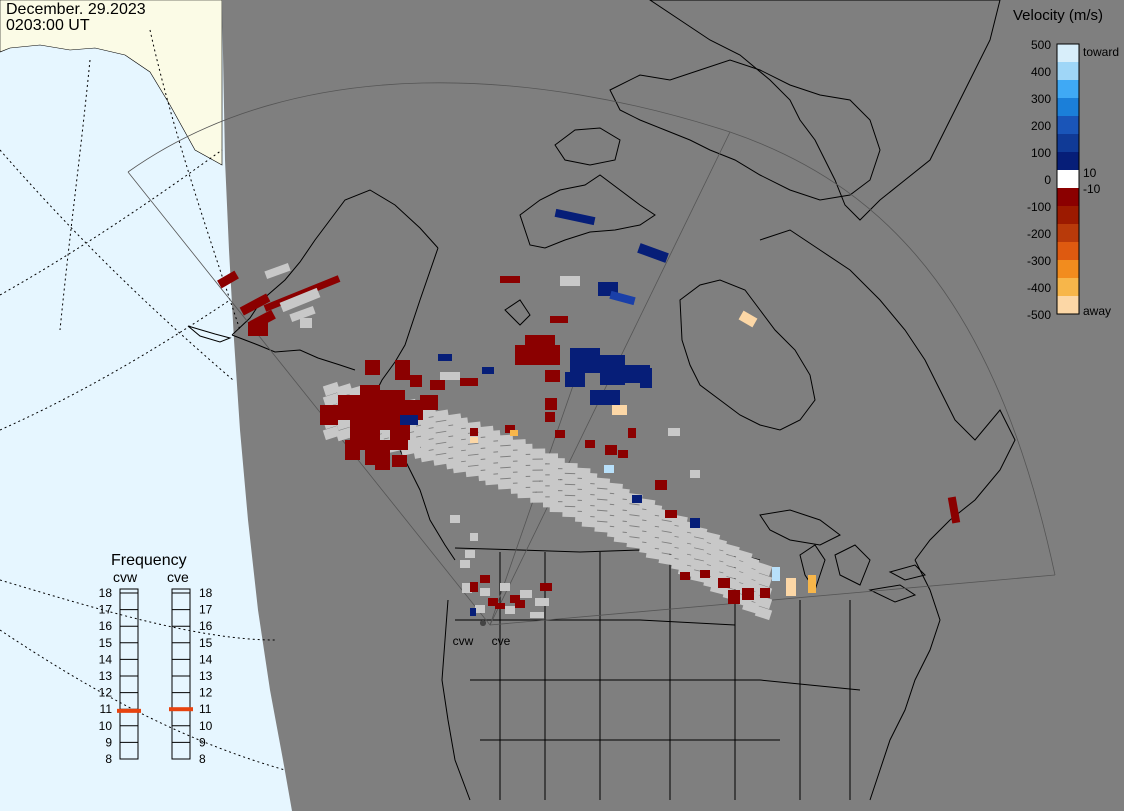 The height and width of the screenshot is (811, 1124). What do you see at coordinates (206, 659) in the screenshot?
I see `frequency-tick-label: 14` at bounding box center [206, 659].